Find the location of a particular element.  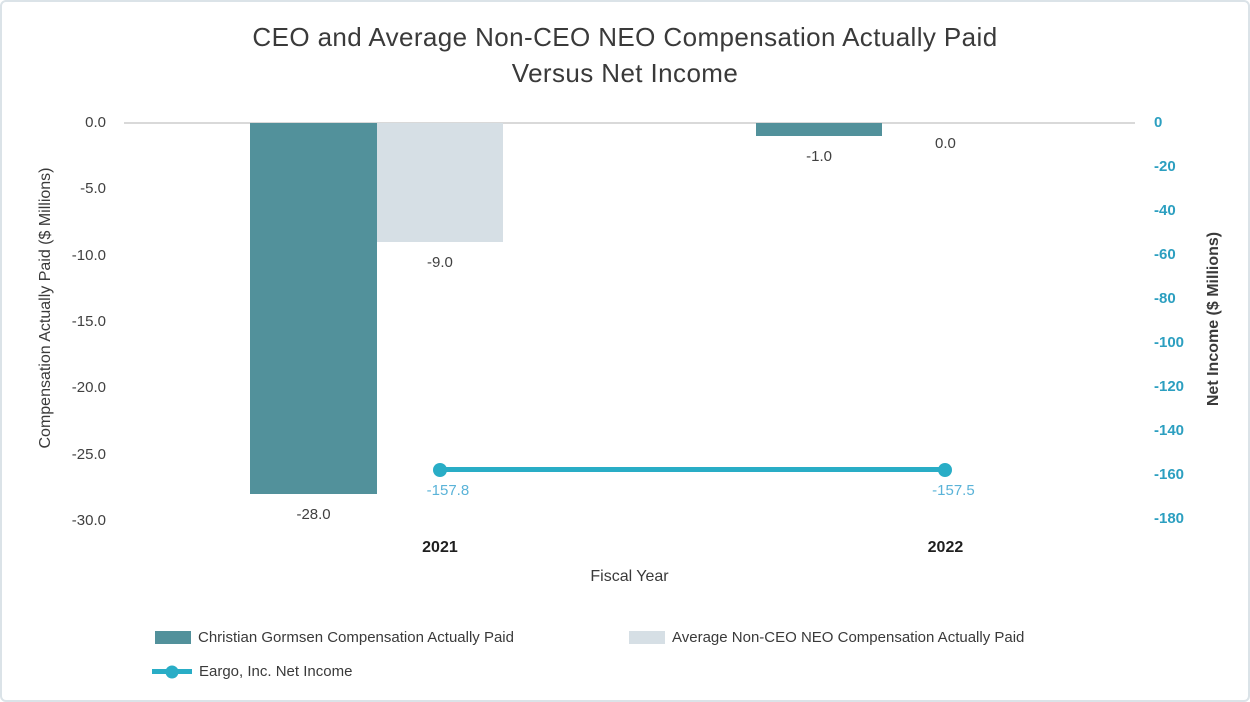

legend-line-marker is located at coordinates (172, 671).